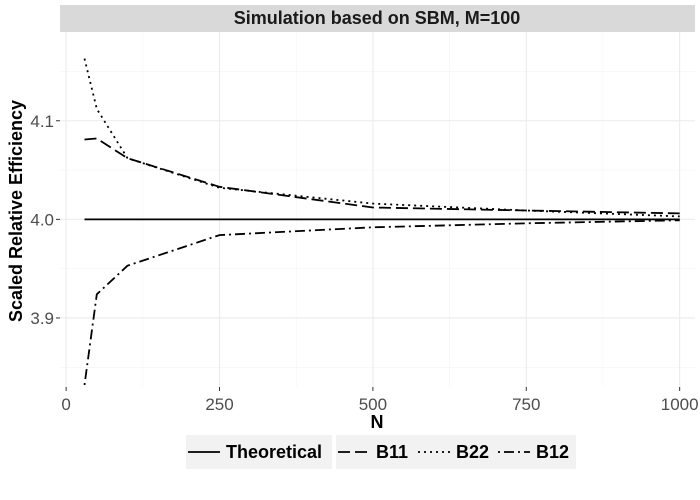  What do you see at coordinates (526, 404) in the screenshot?
I see `x-tick-label: 750` at bounding box center [526, 404].